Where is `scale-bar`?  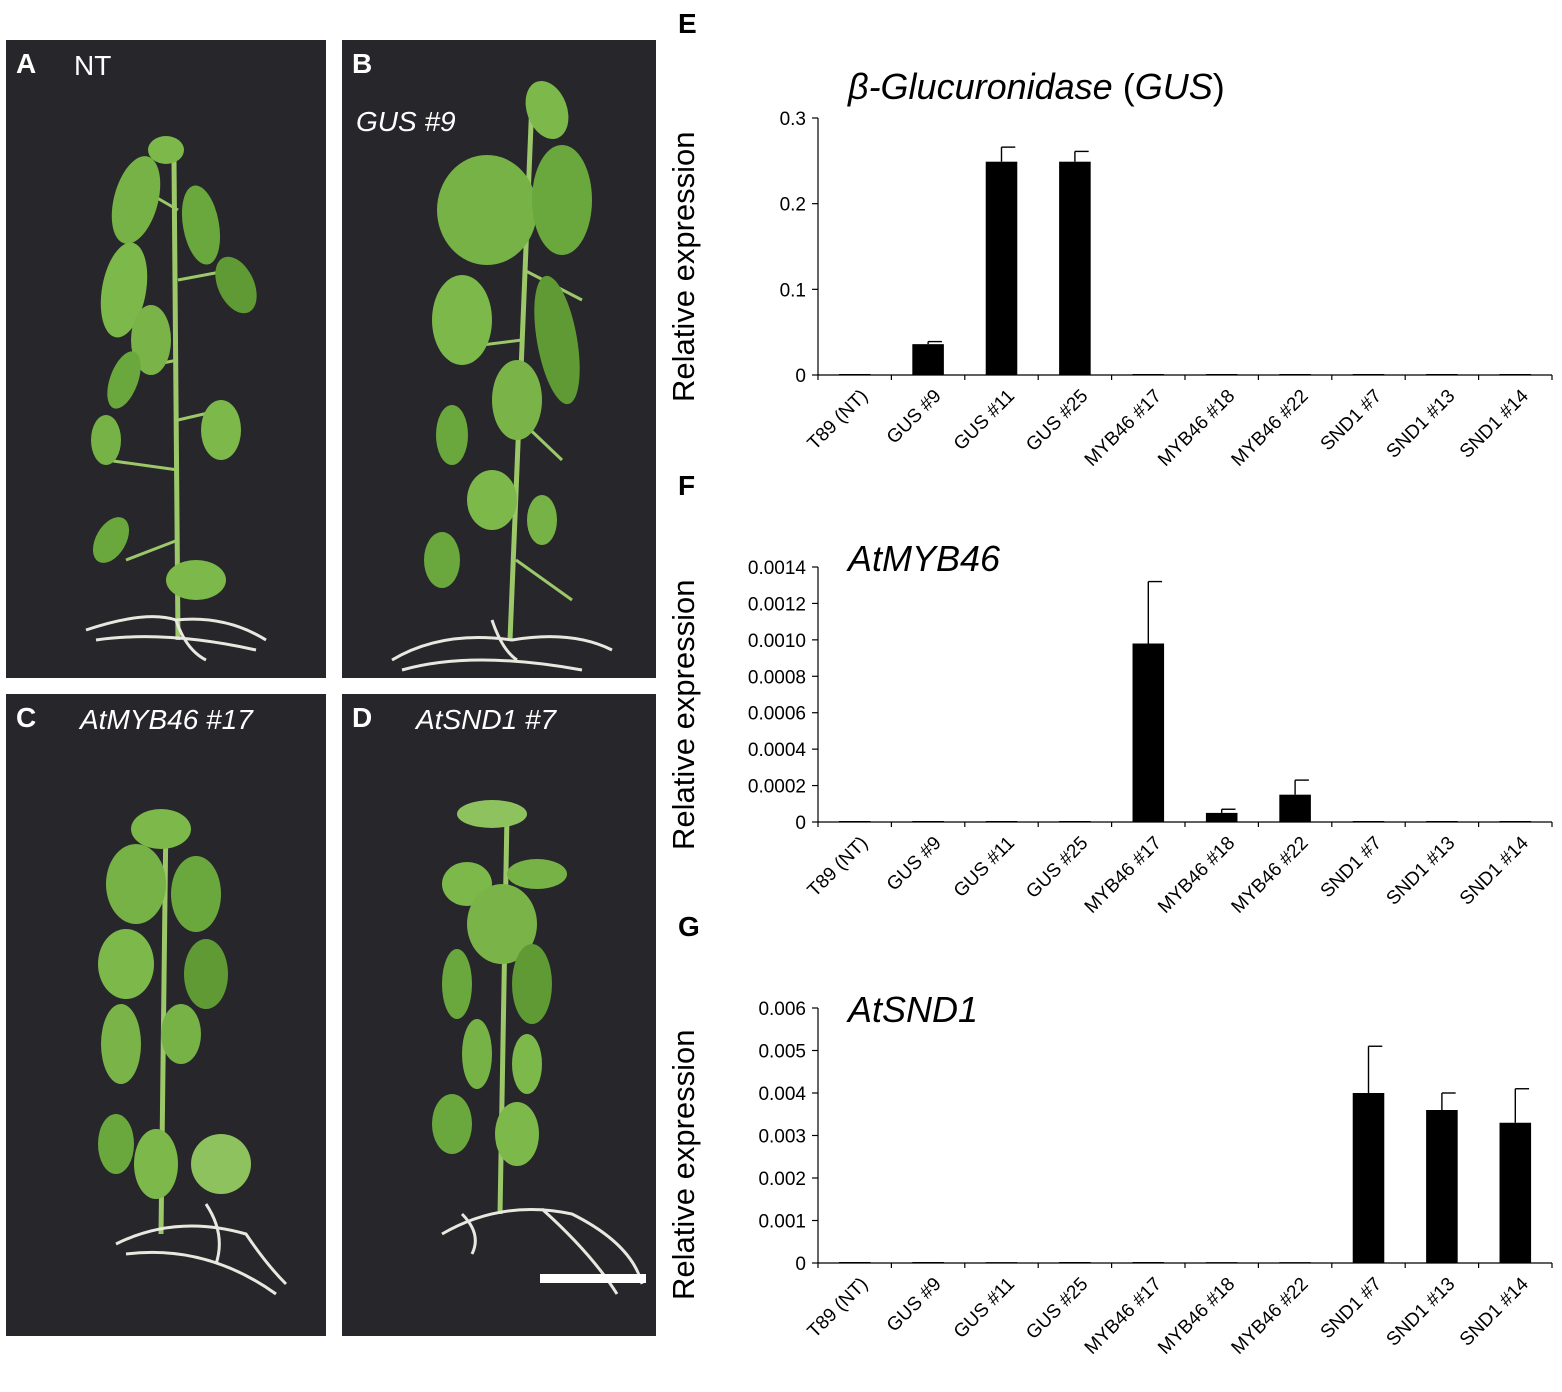
scale-bar is located at coordinates (593, 1278).